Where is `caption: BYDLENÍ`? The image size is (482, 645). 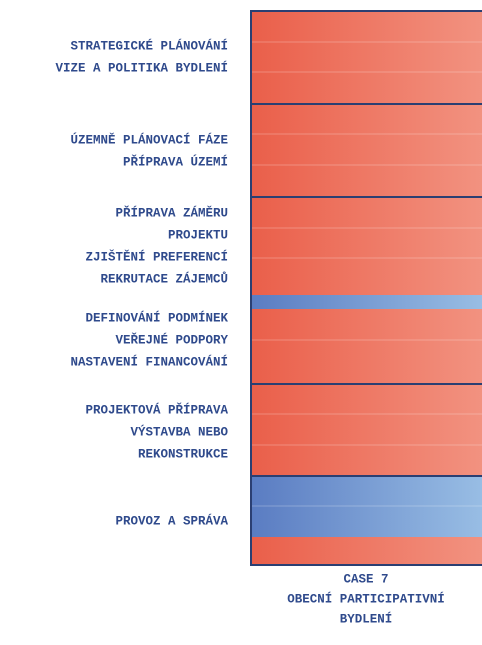
caption: BYDLENÍ is located at coordinates (366, 618).